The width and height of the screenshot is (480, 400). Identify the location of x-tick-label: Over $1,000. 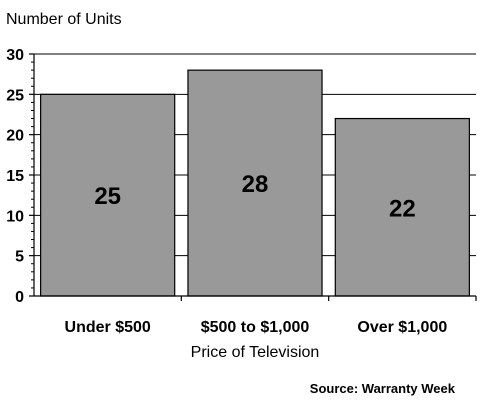
(402, 327).